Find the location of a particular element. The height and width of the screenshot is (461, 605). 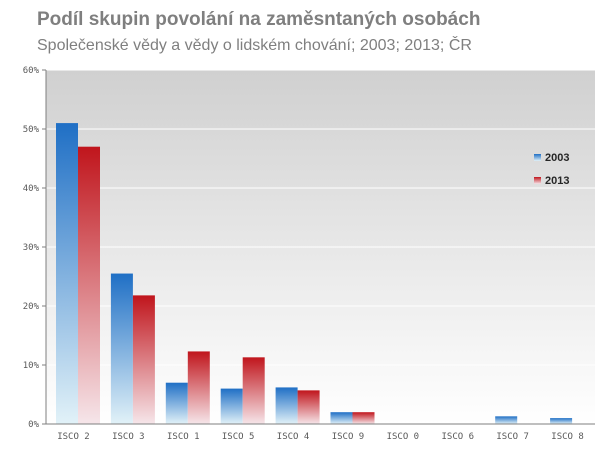

y-tick-label: 60% is located at coordinates (31, 71).